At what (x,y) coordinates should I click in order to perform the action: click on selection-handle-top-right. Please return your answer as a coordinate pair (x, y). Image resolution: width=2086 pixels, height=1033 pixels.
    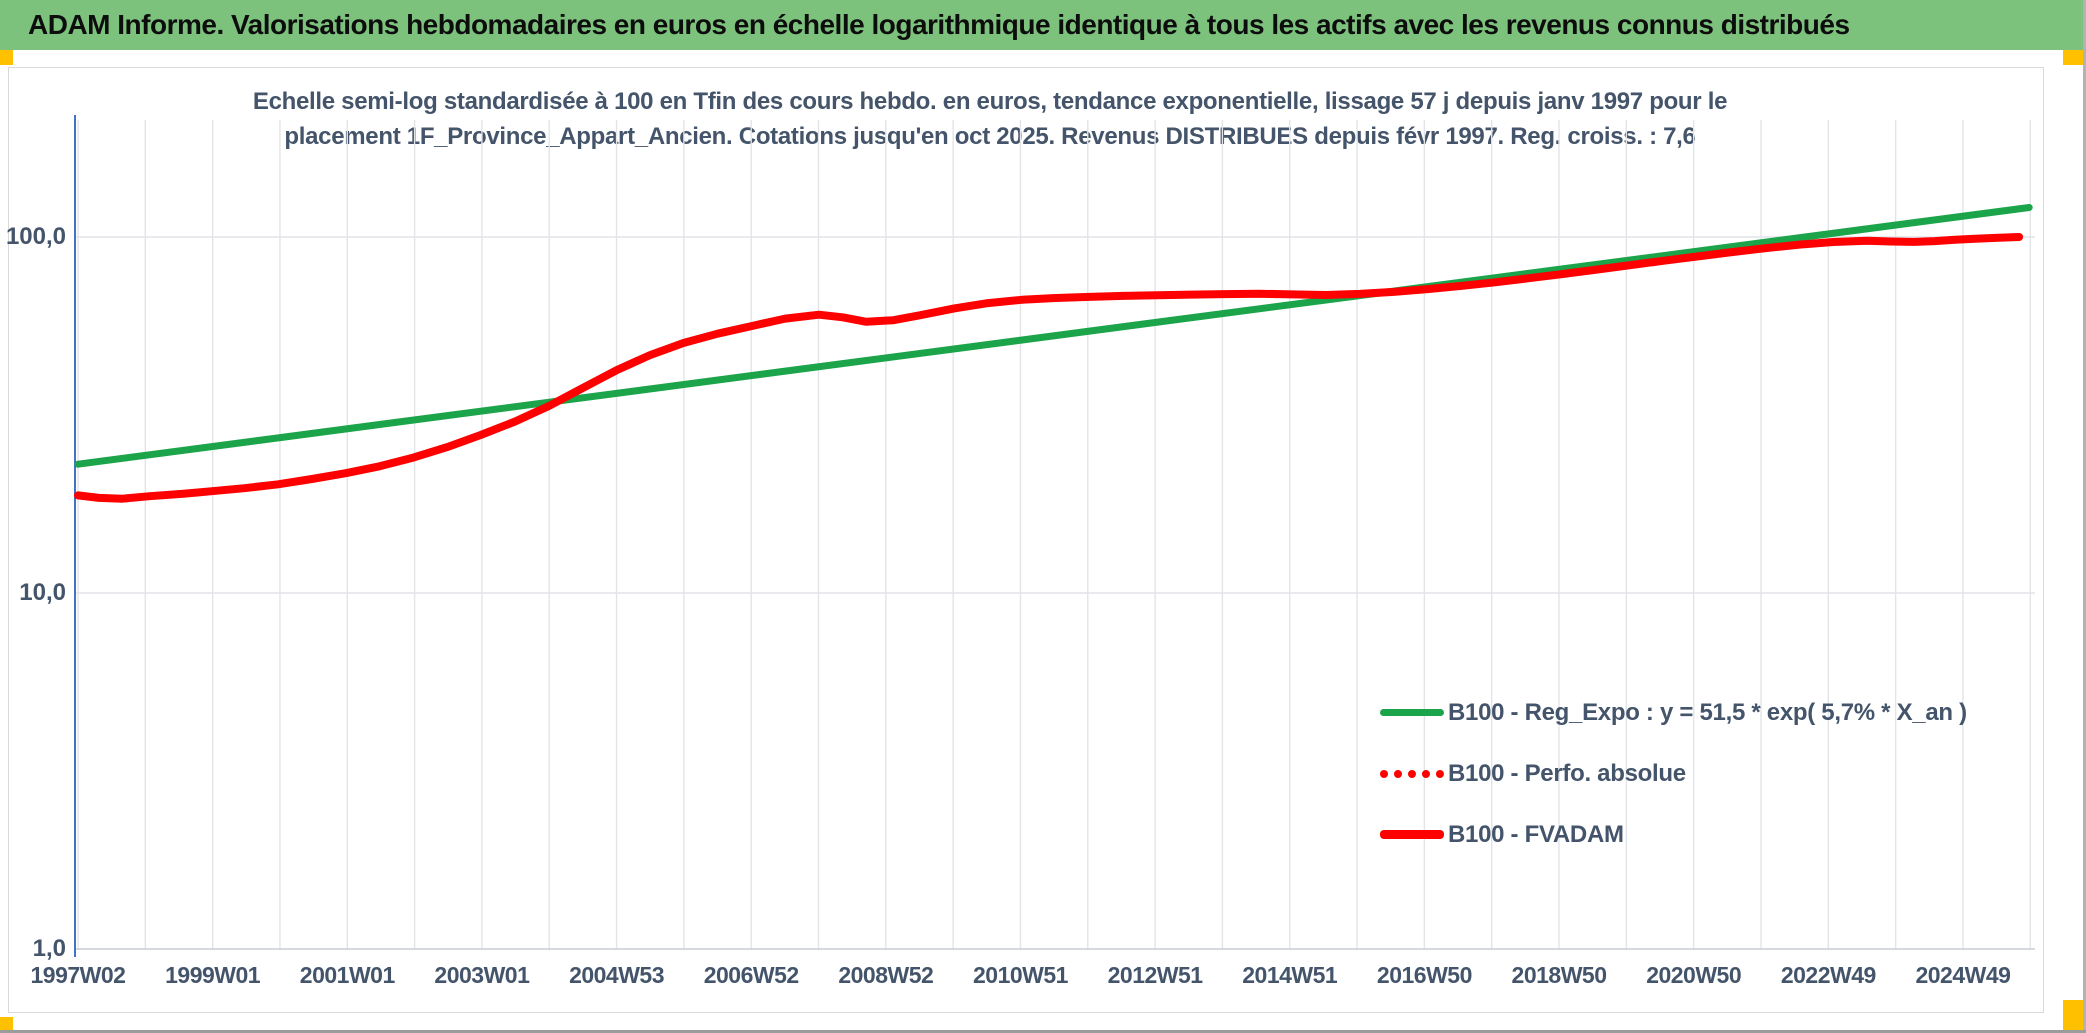
    Looking at the image, I should click on (2073, 57).